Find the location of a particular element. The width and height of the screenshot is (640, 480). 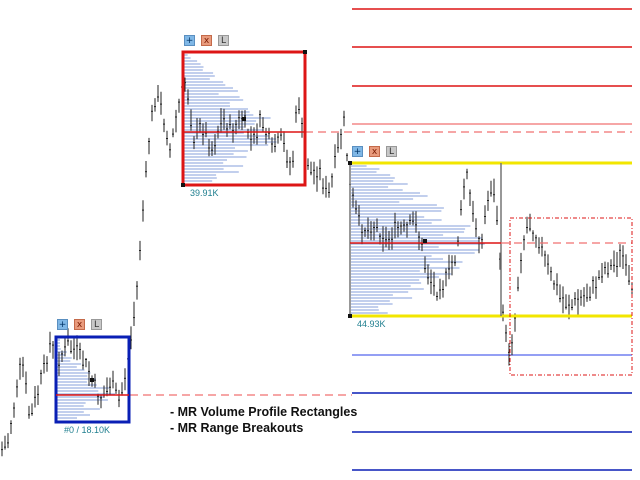

box-blue-volume-label: #0 / 18.10K is located at coordinates (87, 430).